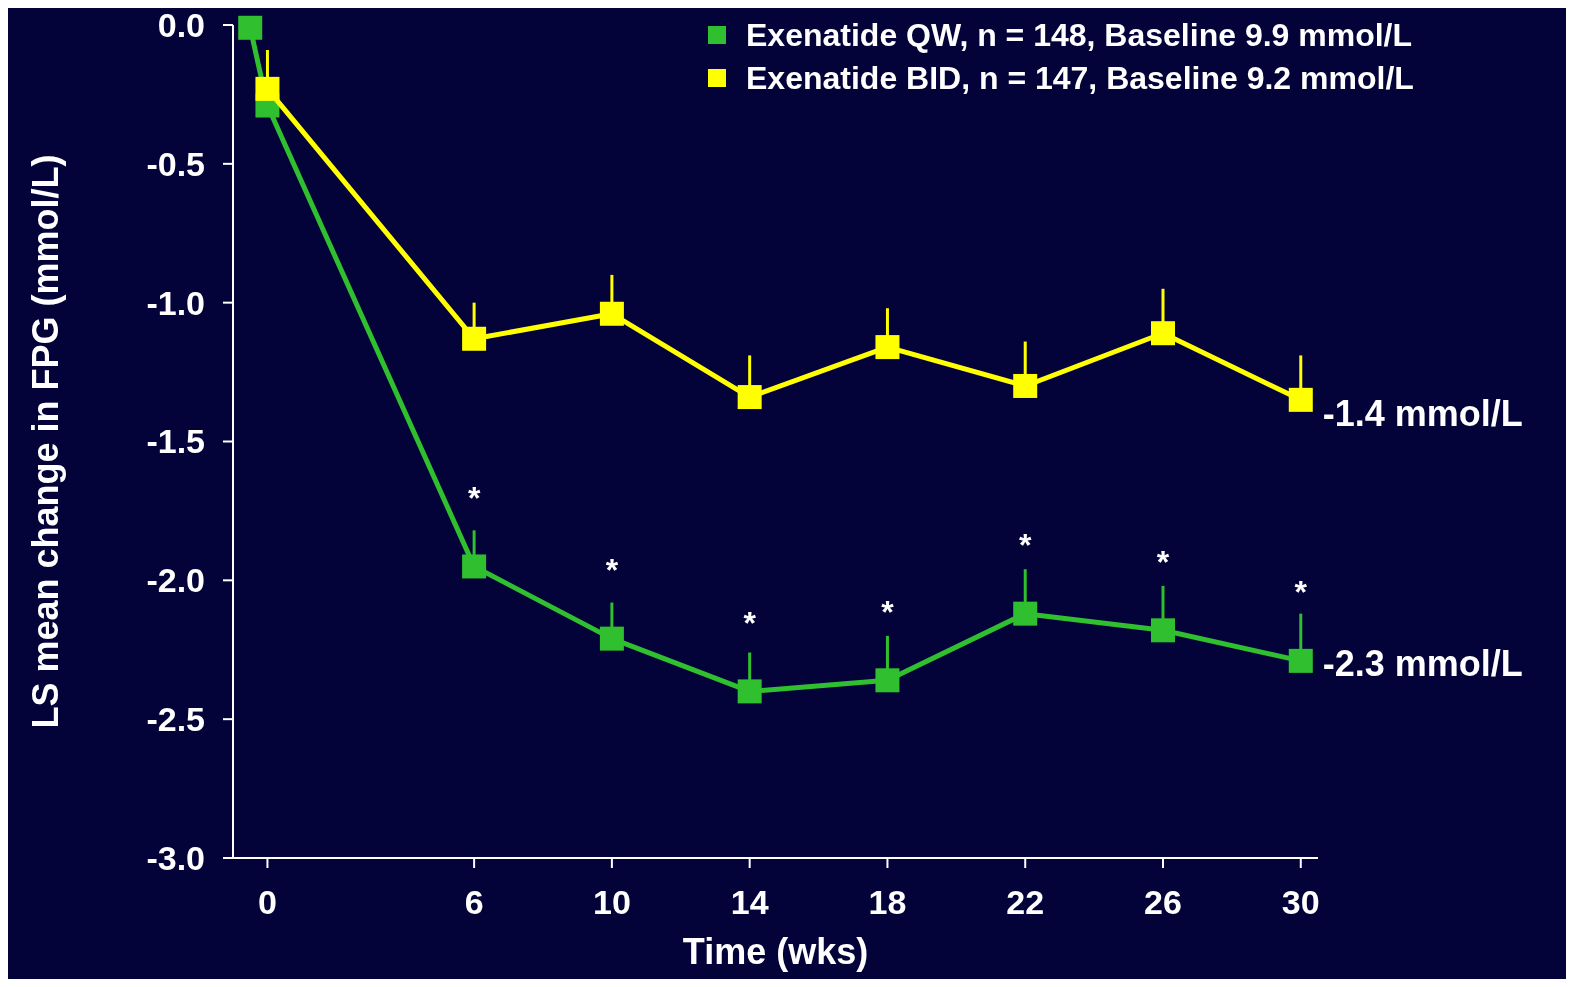  What do you see at coordinates (1079, 35) in the screenshot?
I see `legend-label: Exenatide QW, n = 148, Baseline 9.9 mmol/L` at bounding box center [1079, 35].